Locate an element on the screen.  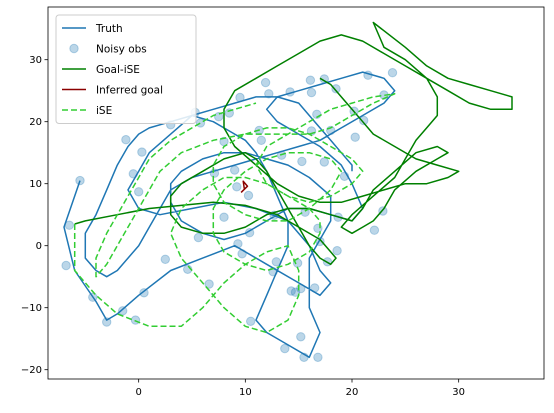
legend-label-inferred_goal: Inferred goal is located at coordinates (129, 91).